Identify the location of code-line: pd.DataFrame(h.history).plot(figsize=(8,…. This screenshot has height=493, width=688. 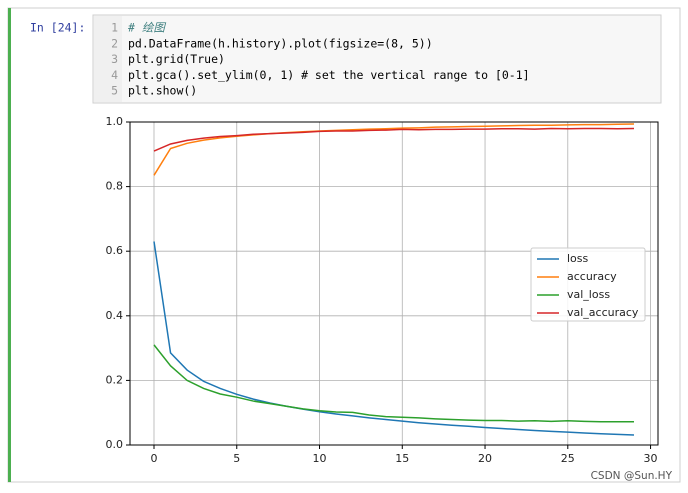
(280, 43).